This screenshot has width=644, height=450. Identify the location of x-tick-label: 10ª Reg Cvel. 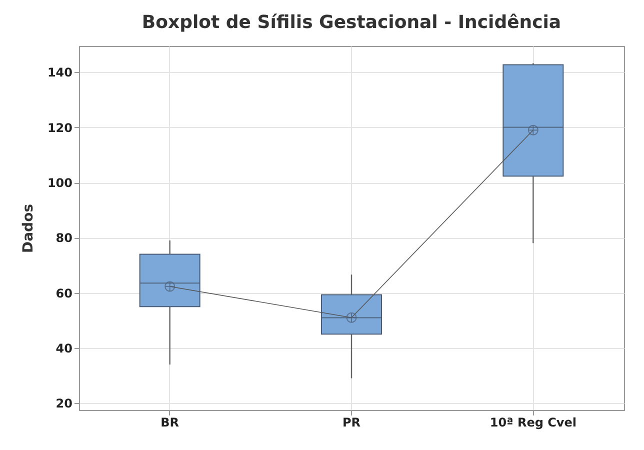
(533, 423).